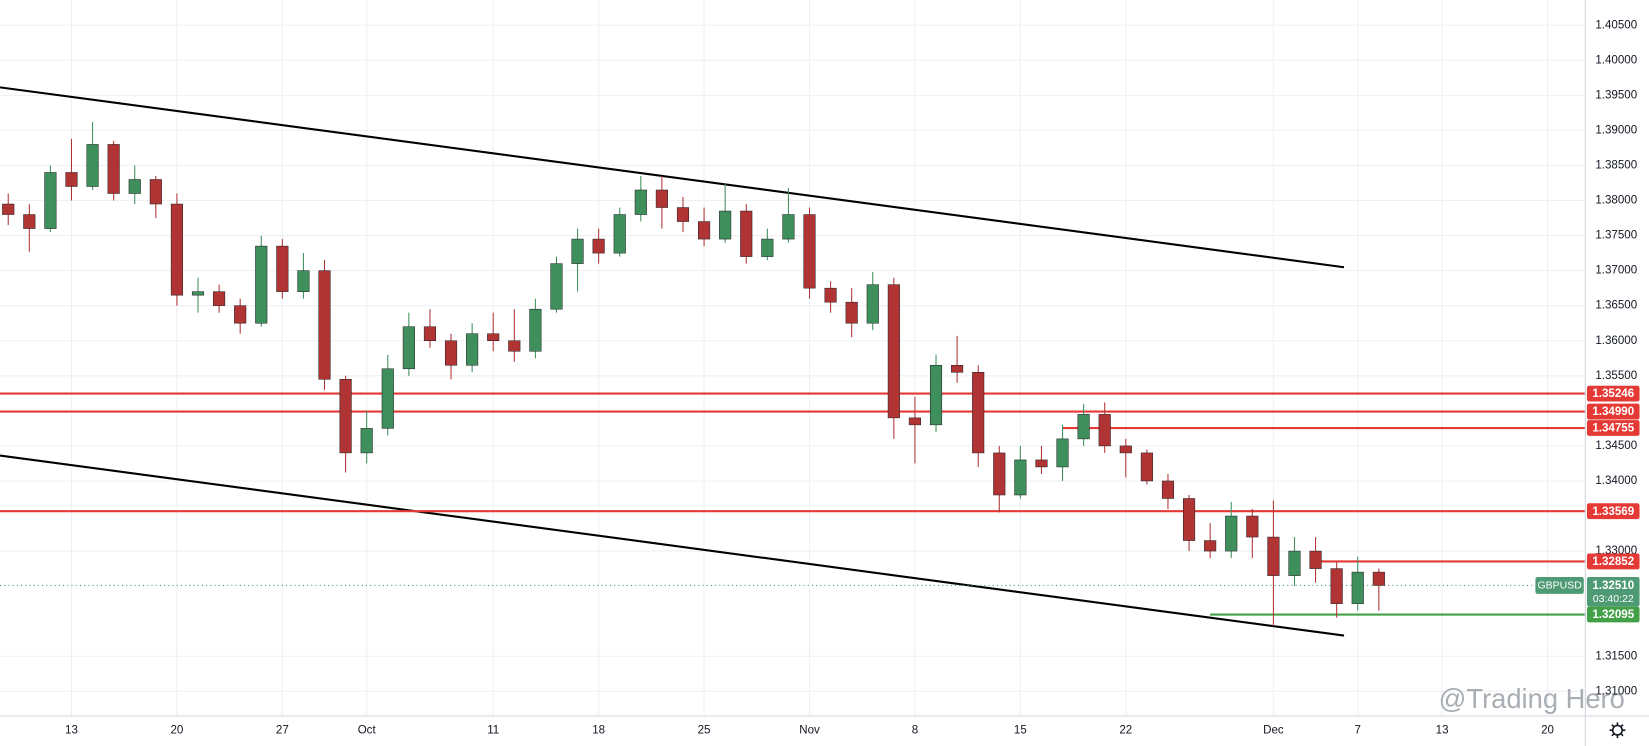  What do you see at coordinates (915, 730) in the screenshot?
I see `x-tick-label: 8` at bounding box center [915, 730].